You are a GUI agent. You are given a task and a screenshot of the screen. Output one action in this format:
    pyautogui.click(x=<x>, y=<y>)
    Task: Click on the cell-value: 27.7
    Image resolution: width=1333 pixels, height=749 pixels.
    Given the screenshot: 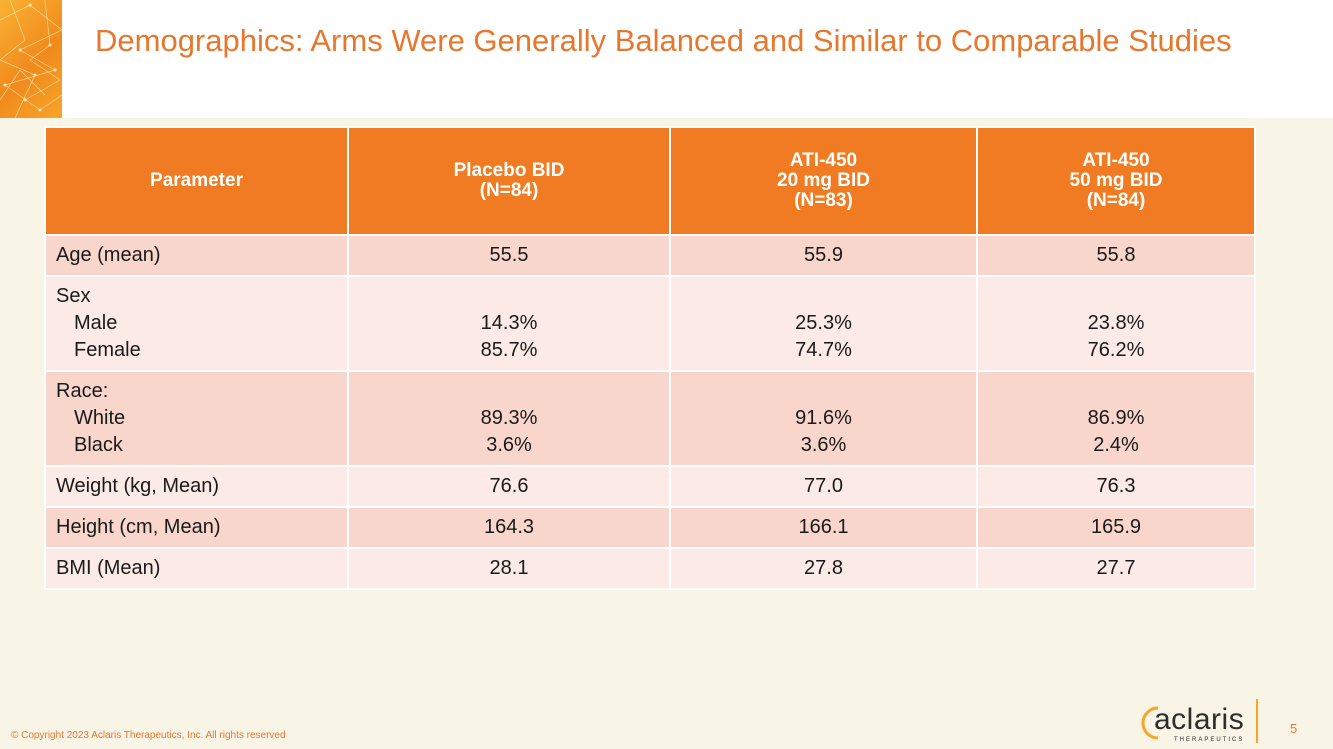 What is the action you would take?
    pyautogui.click(x=1116, y=568)
    